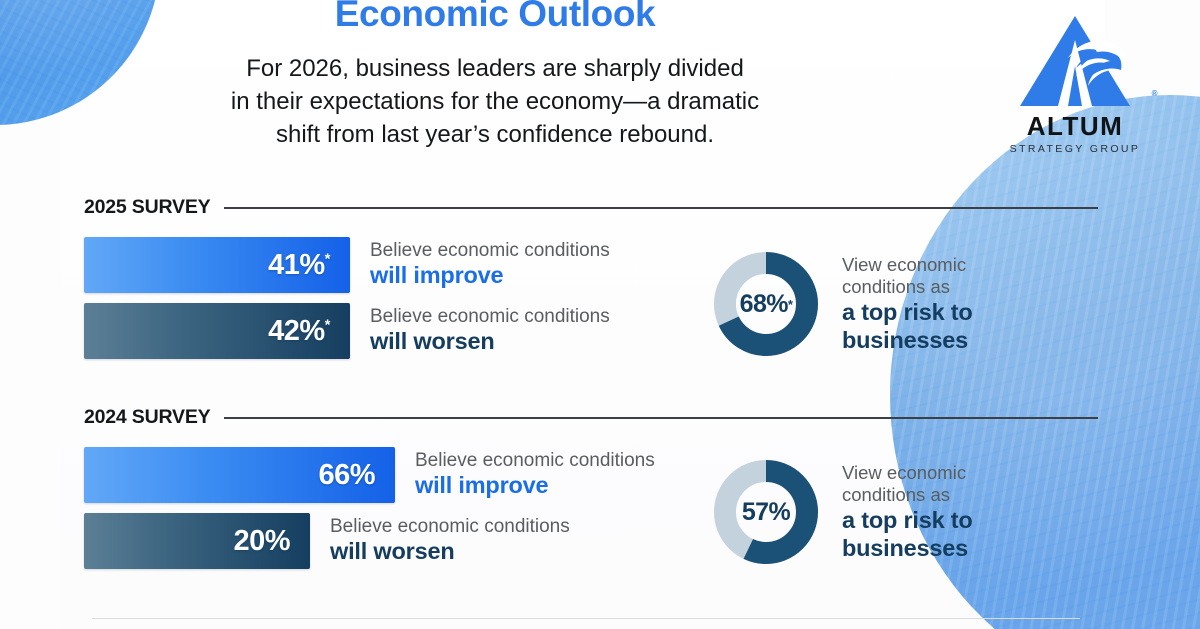  Describe the element at coordinates (147, 417) in the screenshot. I see `section-title-2024: 2024 SURVEY` at that location.